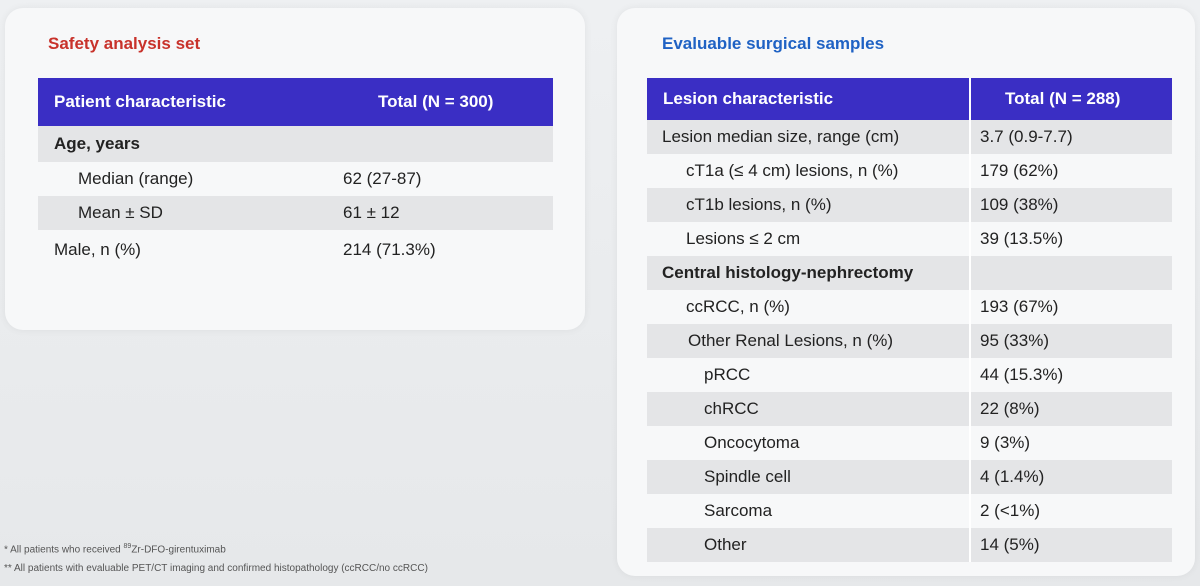 This screenshot has height=586, width=1200. What do you see at coordinates (178, 550) in the screenshot?
I see `text: Zr-DFO-girentuximab` at bounding box center [178, 550].